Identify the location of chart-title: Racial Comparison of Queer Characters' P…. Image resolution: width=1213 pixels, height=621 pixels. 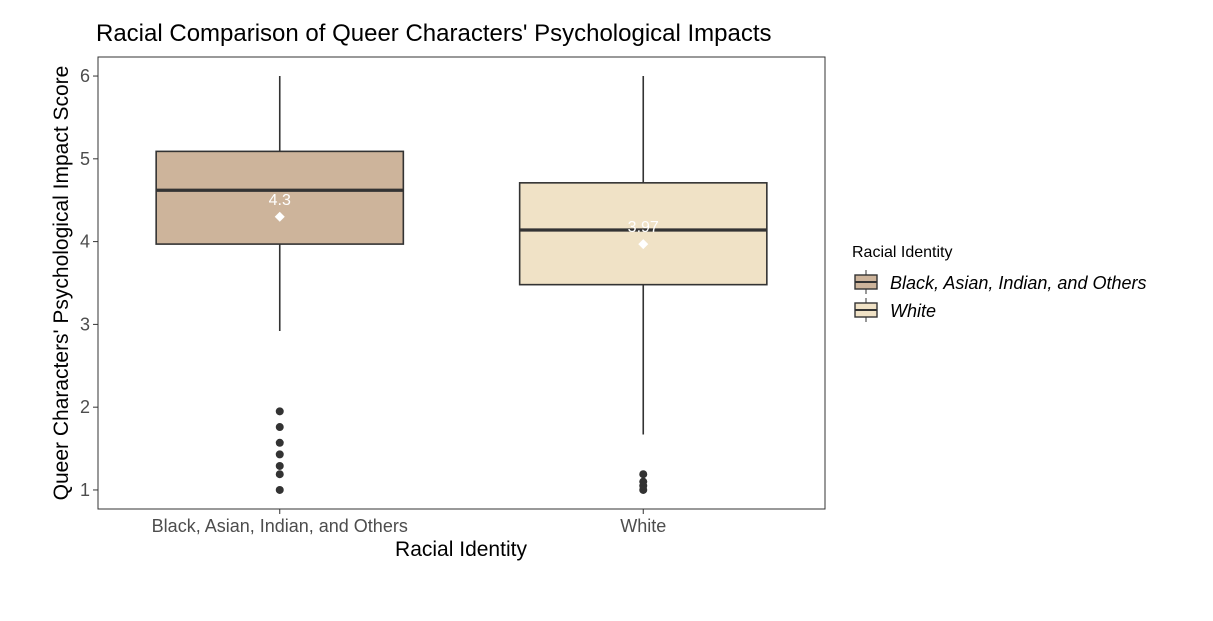
(434, 33).